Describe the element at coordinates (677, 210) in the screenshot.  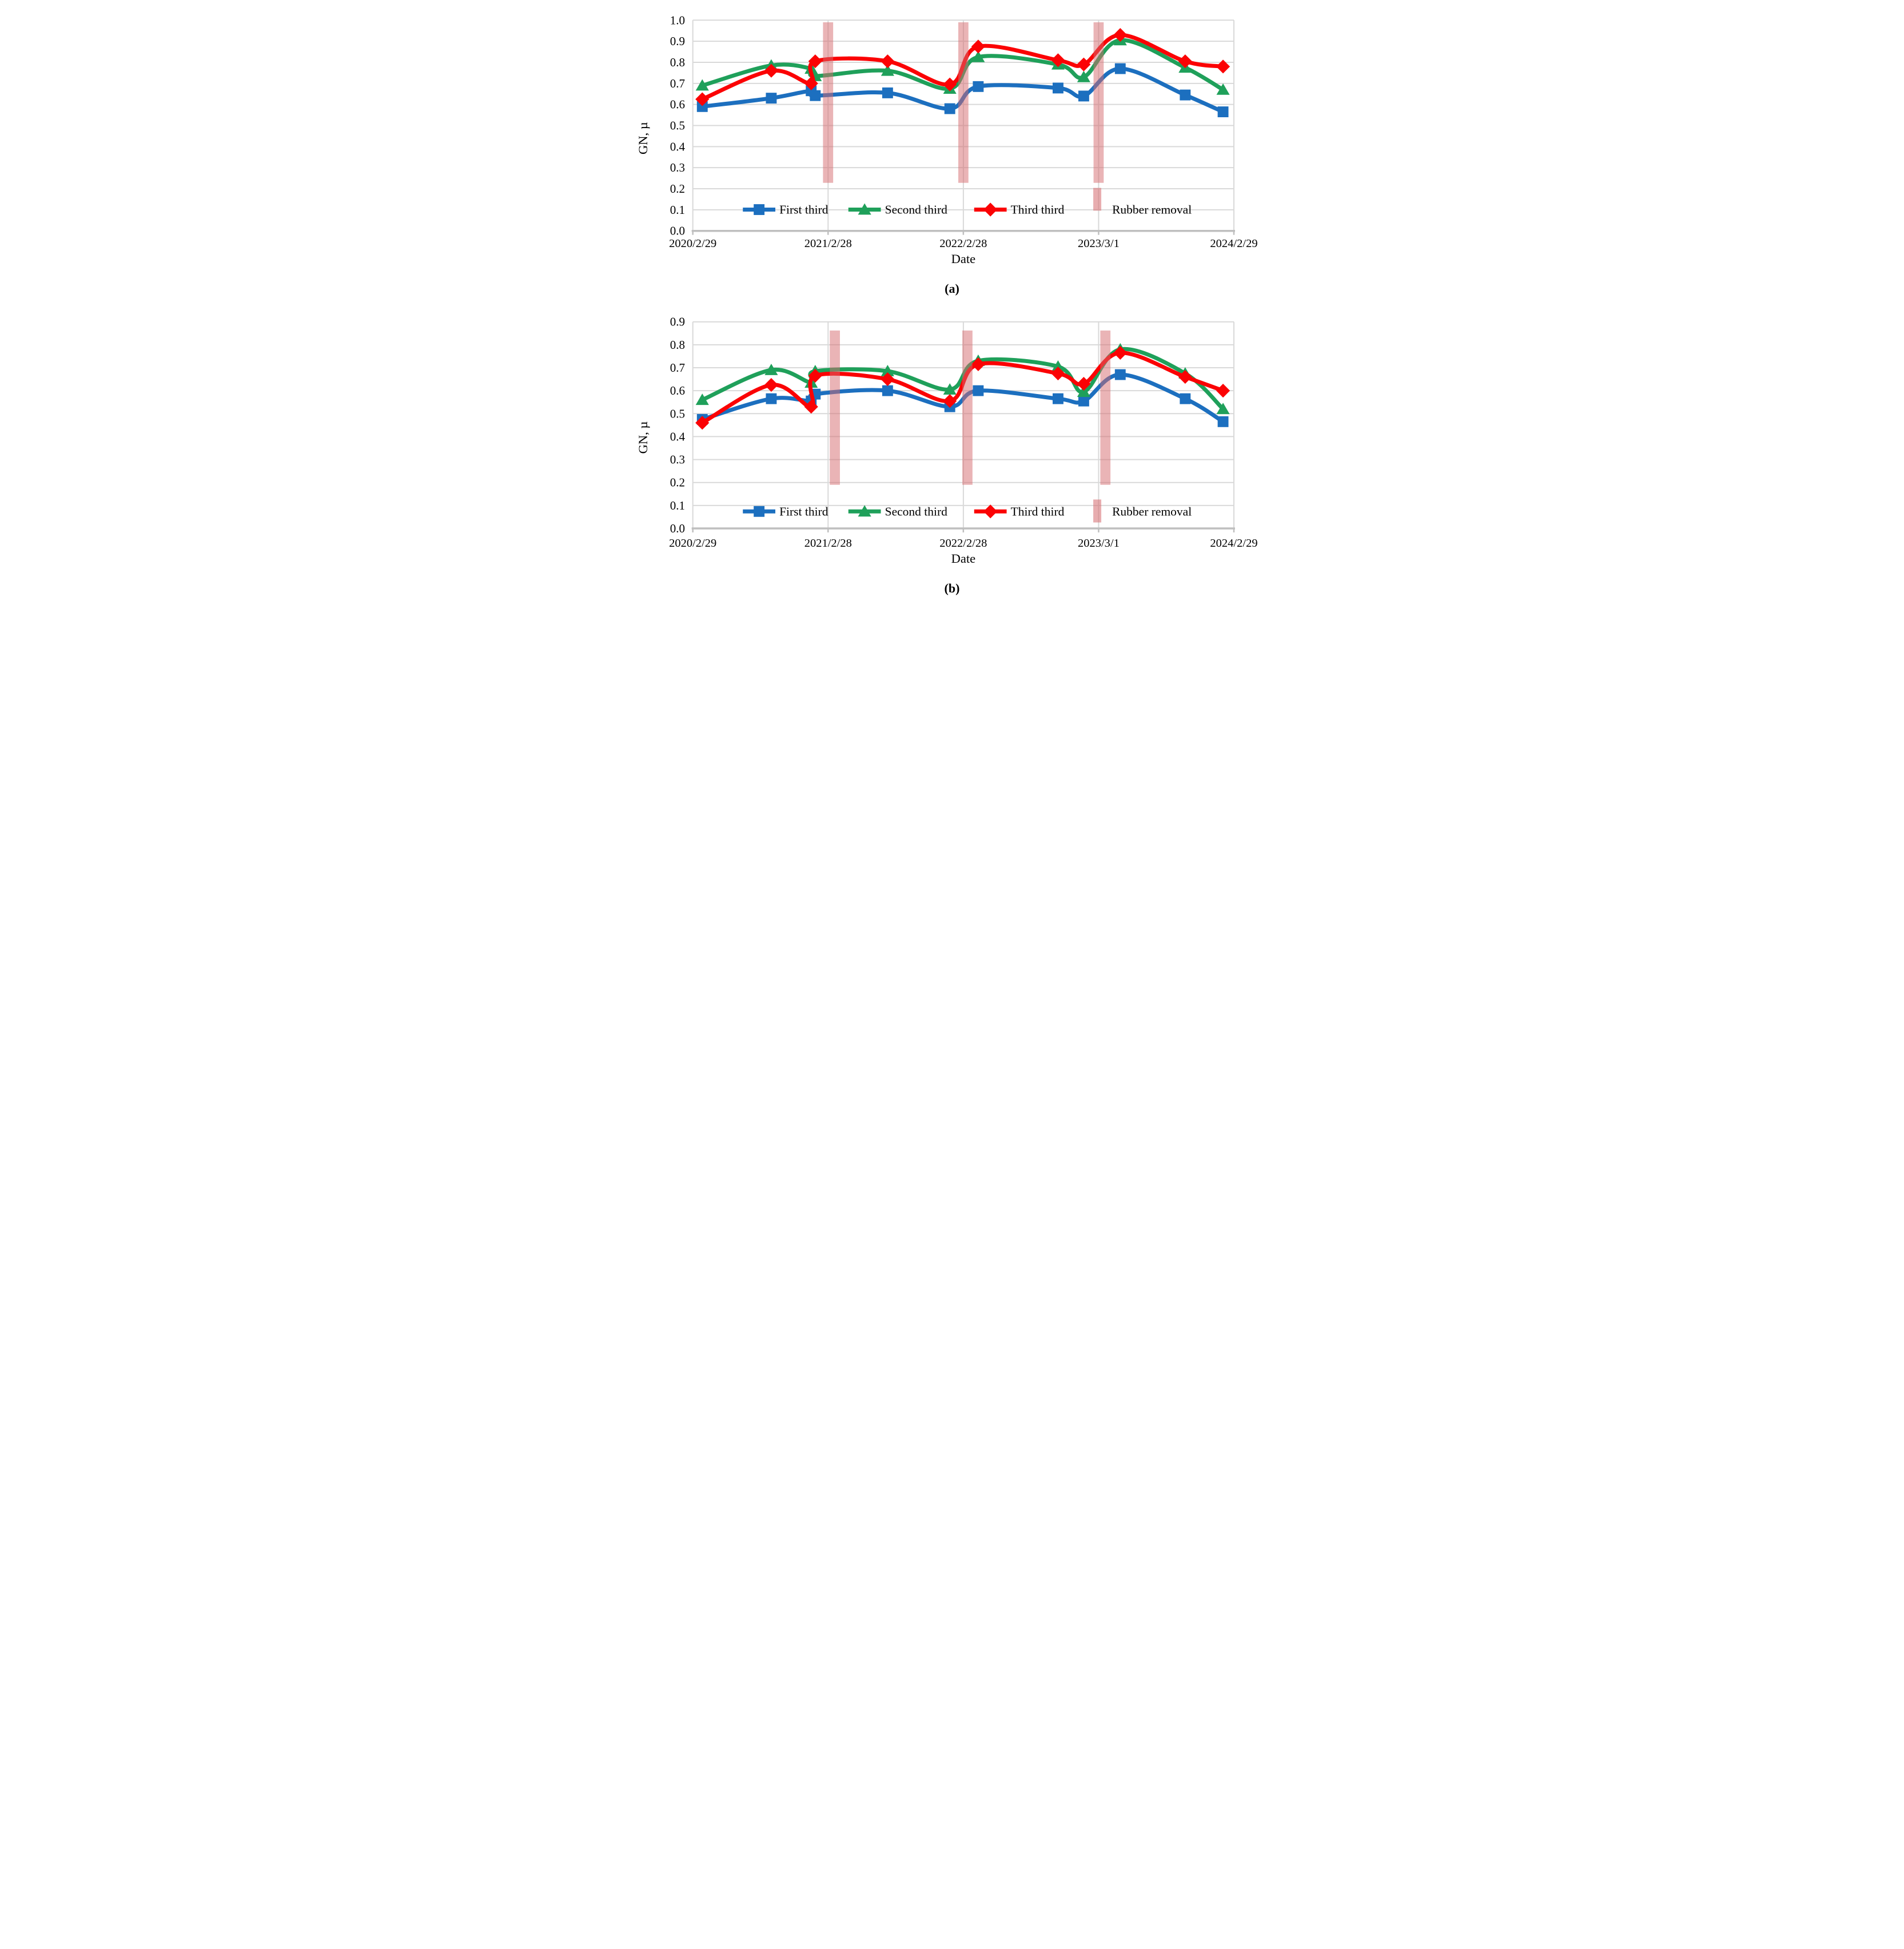
I see `y-tick-label: 0.1` at that location.